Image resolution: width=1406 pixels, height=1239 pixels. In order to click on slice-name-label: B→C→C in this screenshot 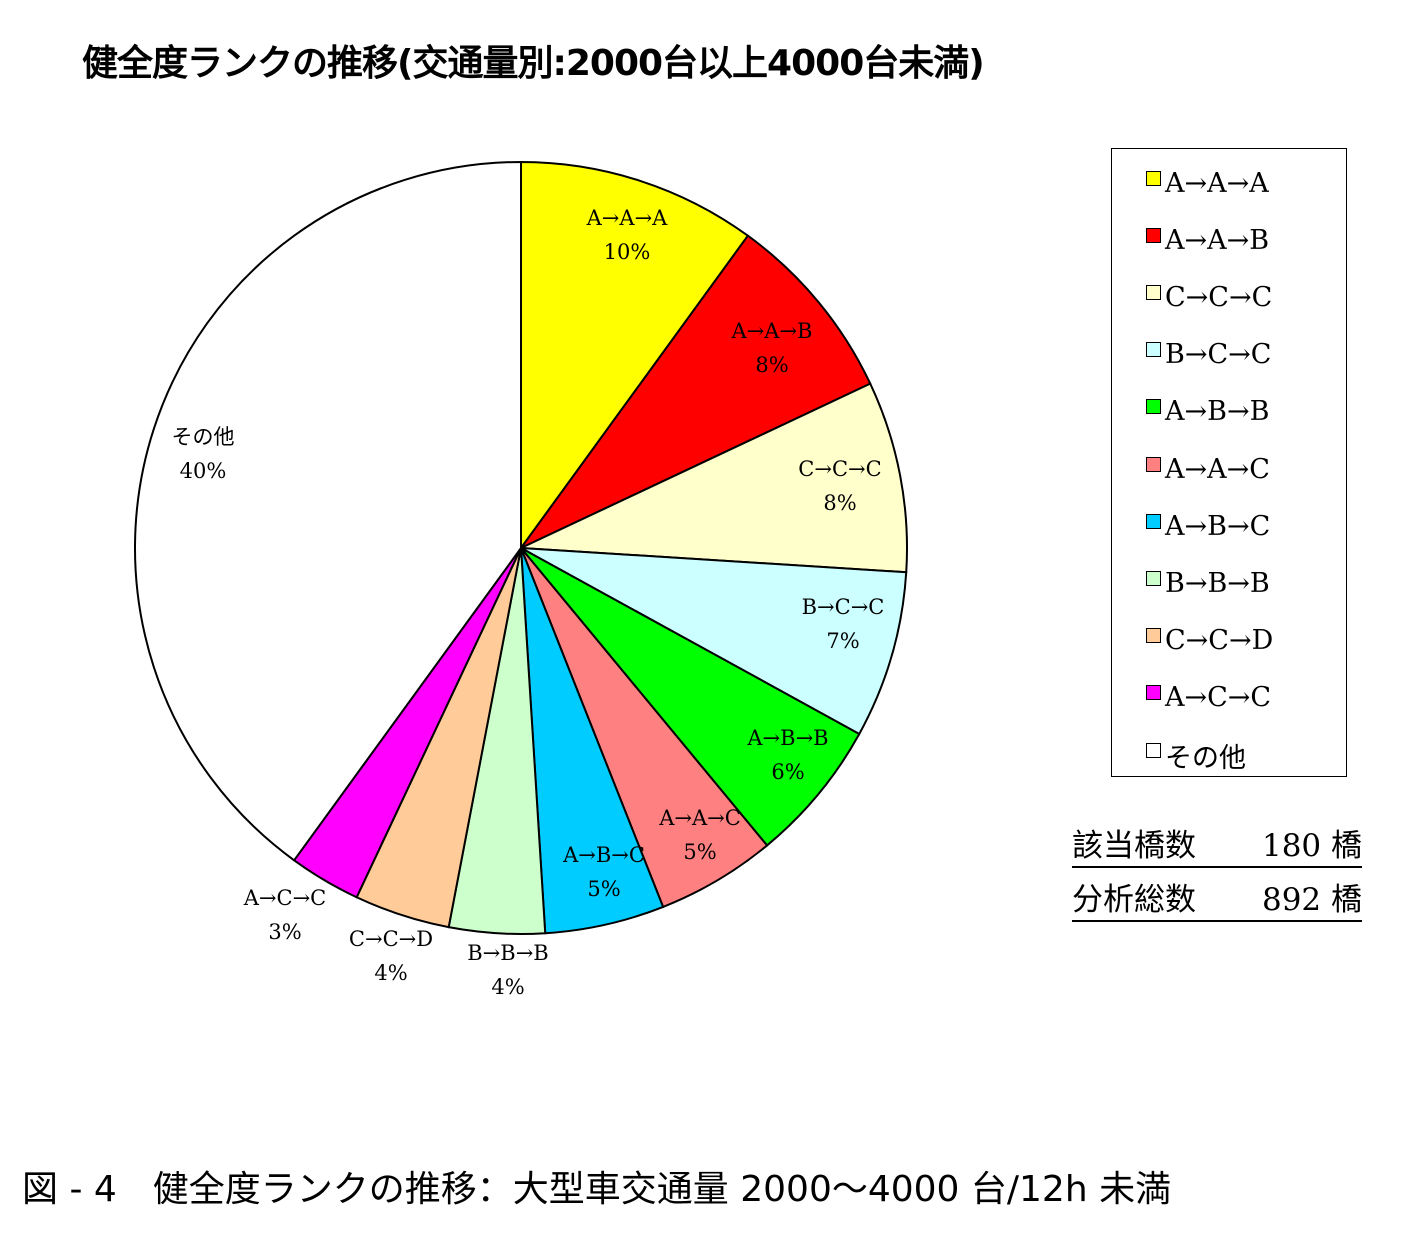, I will do `click(843, 607)`.